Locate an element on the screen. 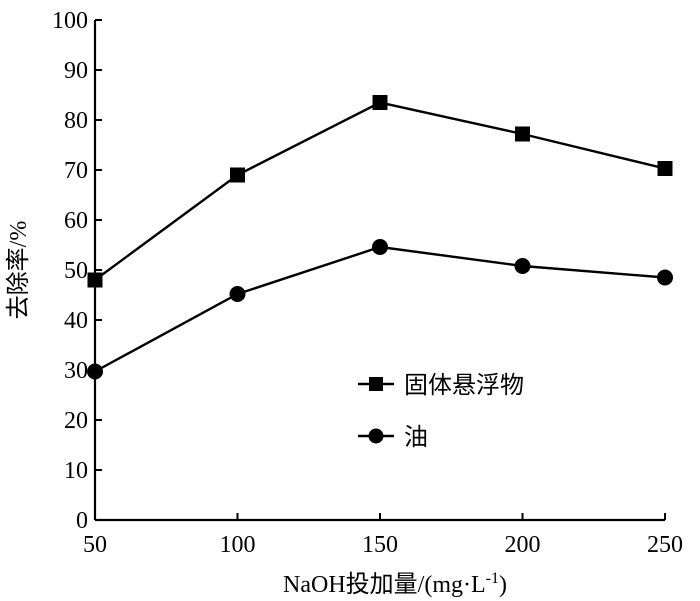 The height and width of the screenshot is (601, 700). x-tick-label: 50 is located at coordinates (95, 545).